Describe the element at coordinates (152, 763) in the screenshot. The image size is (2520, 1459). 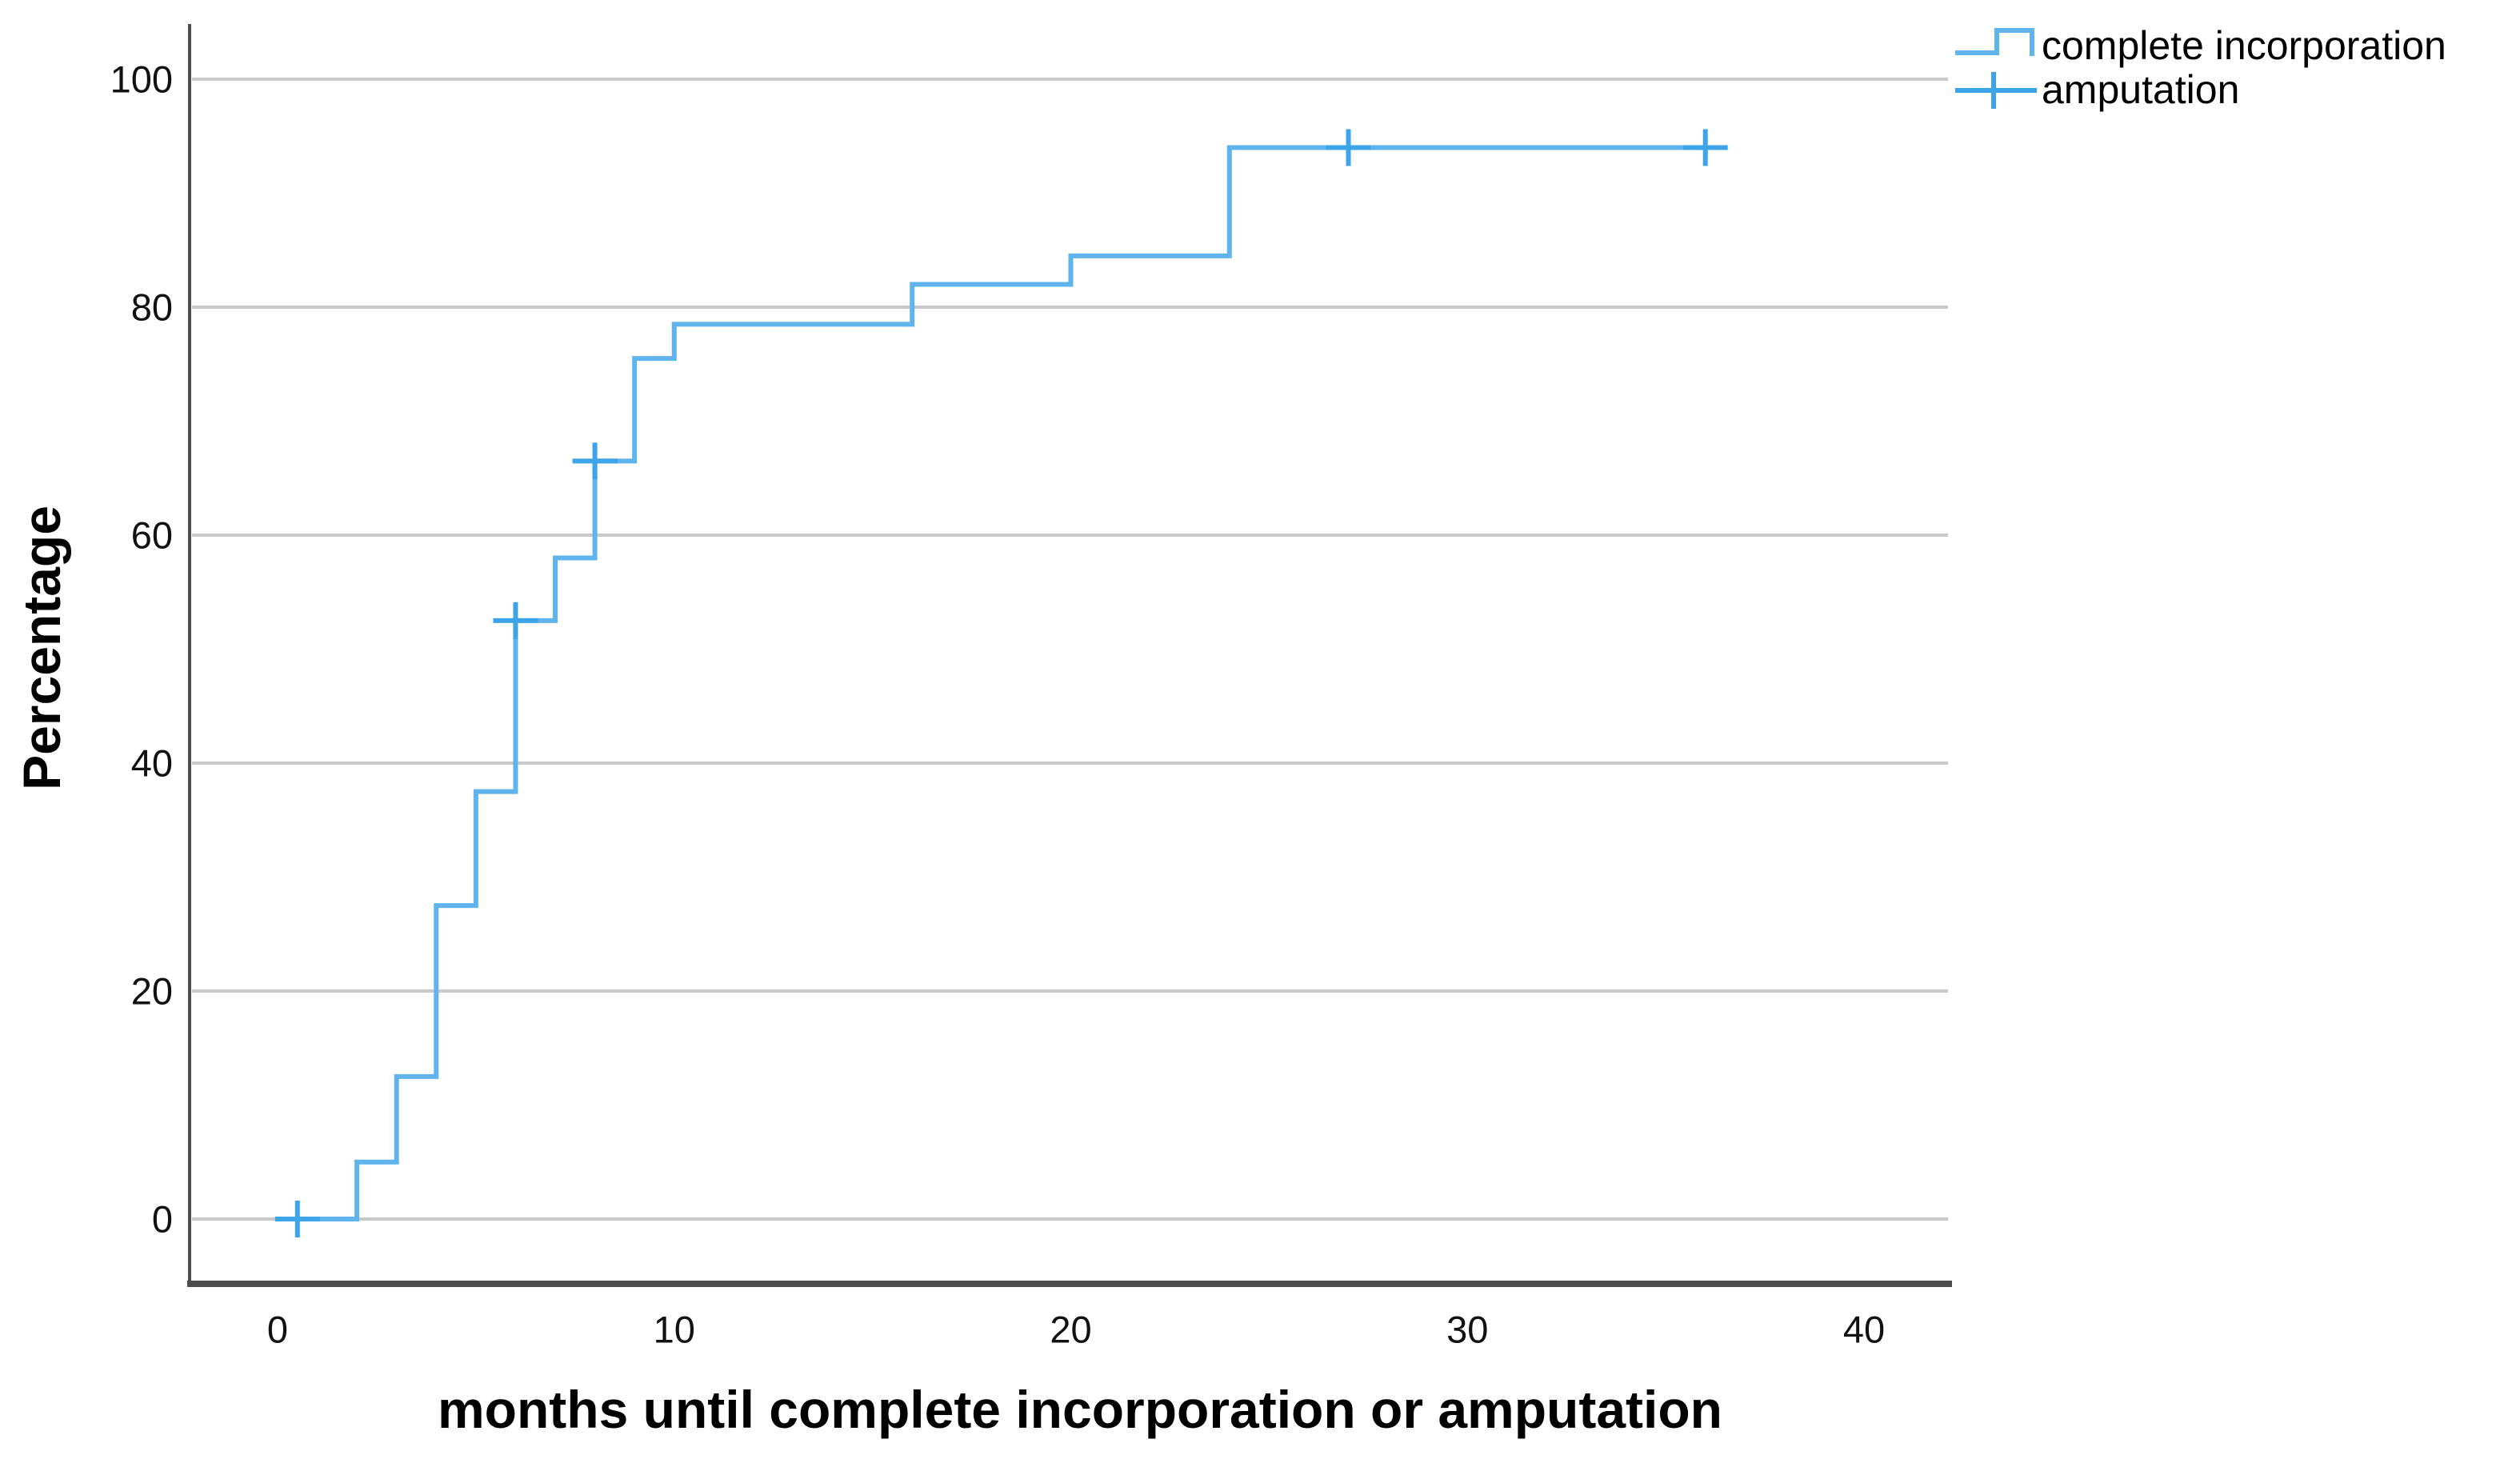
I see `y-tick-label: 40` at that location.